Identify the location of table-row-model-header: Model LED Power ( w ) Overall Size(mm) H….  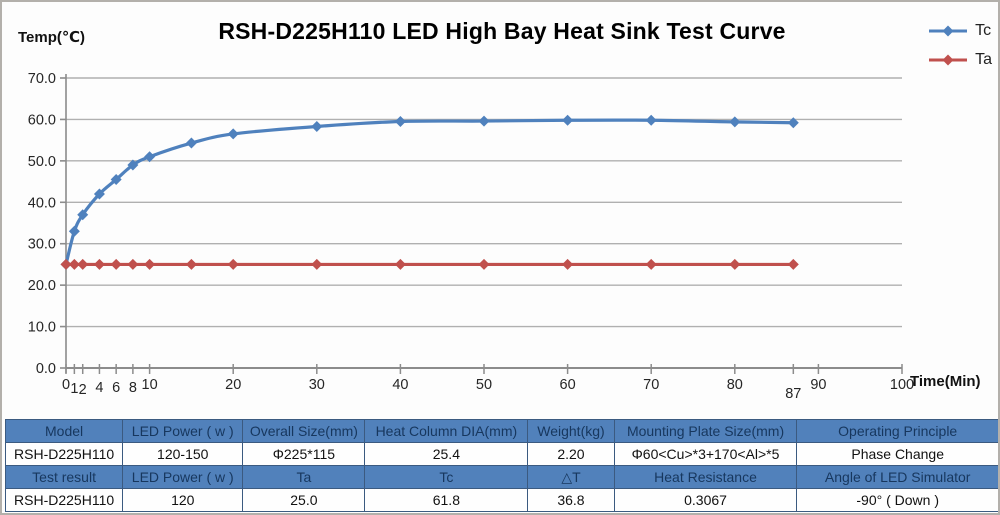
(501, 431).